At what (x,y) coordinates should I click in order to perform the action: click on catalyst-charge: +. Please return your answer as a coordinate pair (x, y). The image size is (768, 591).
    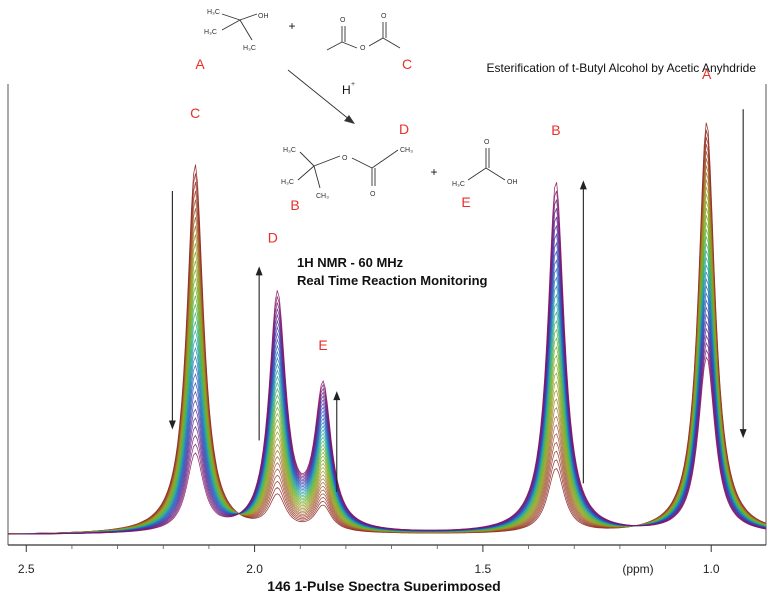
    Looking at the image, I should click on (353, 84).